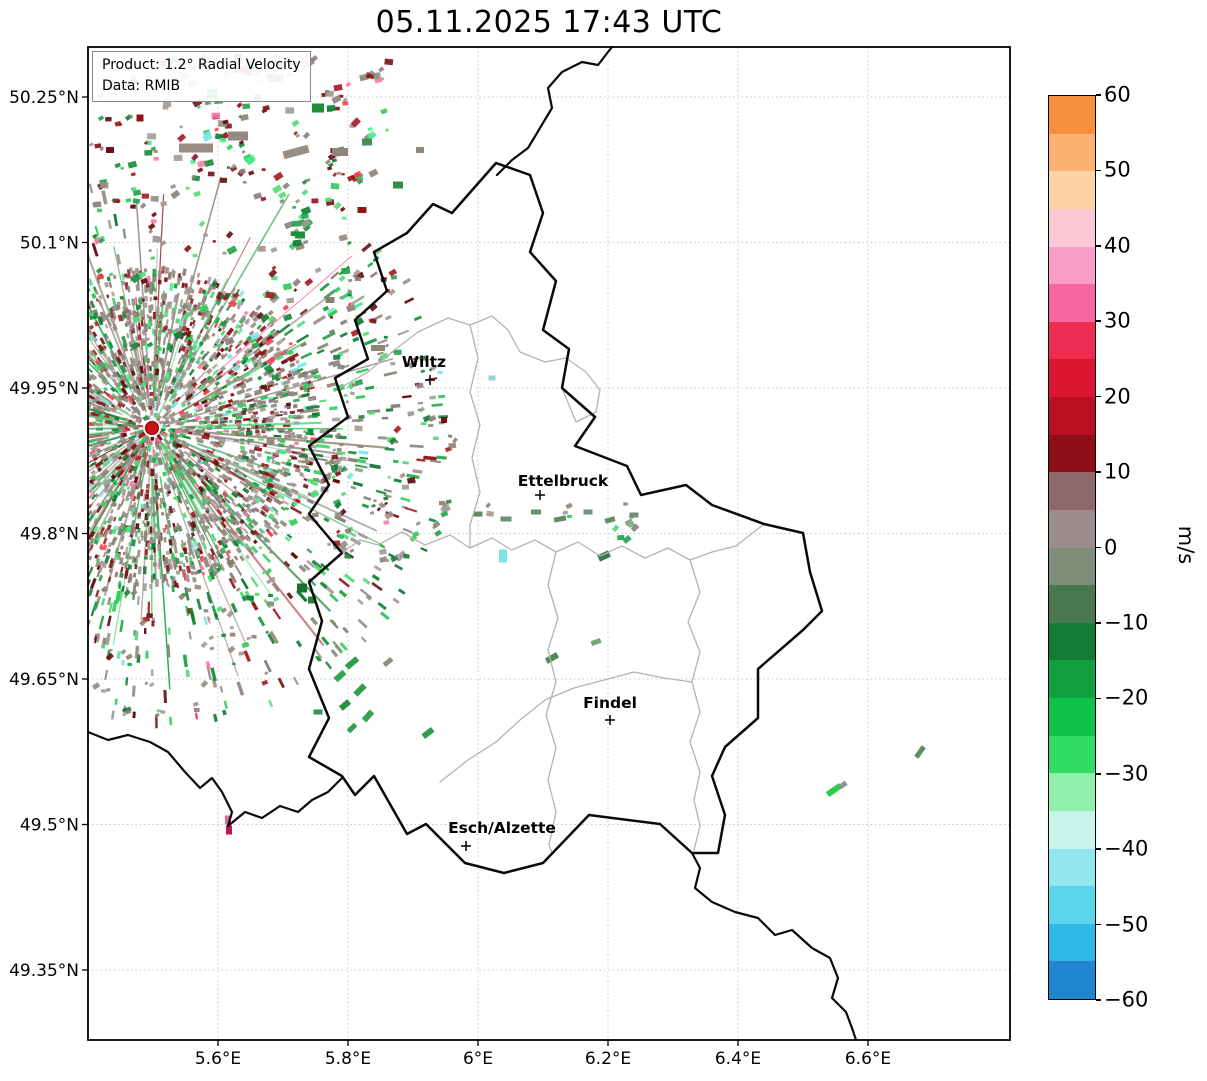 The height and width of the screenshot is (1081, 1207). What do you see at coordinates (141, 86) in the screenshot?
I see `data-source-line: Data: RMIB` at bounding box center [141, 86].